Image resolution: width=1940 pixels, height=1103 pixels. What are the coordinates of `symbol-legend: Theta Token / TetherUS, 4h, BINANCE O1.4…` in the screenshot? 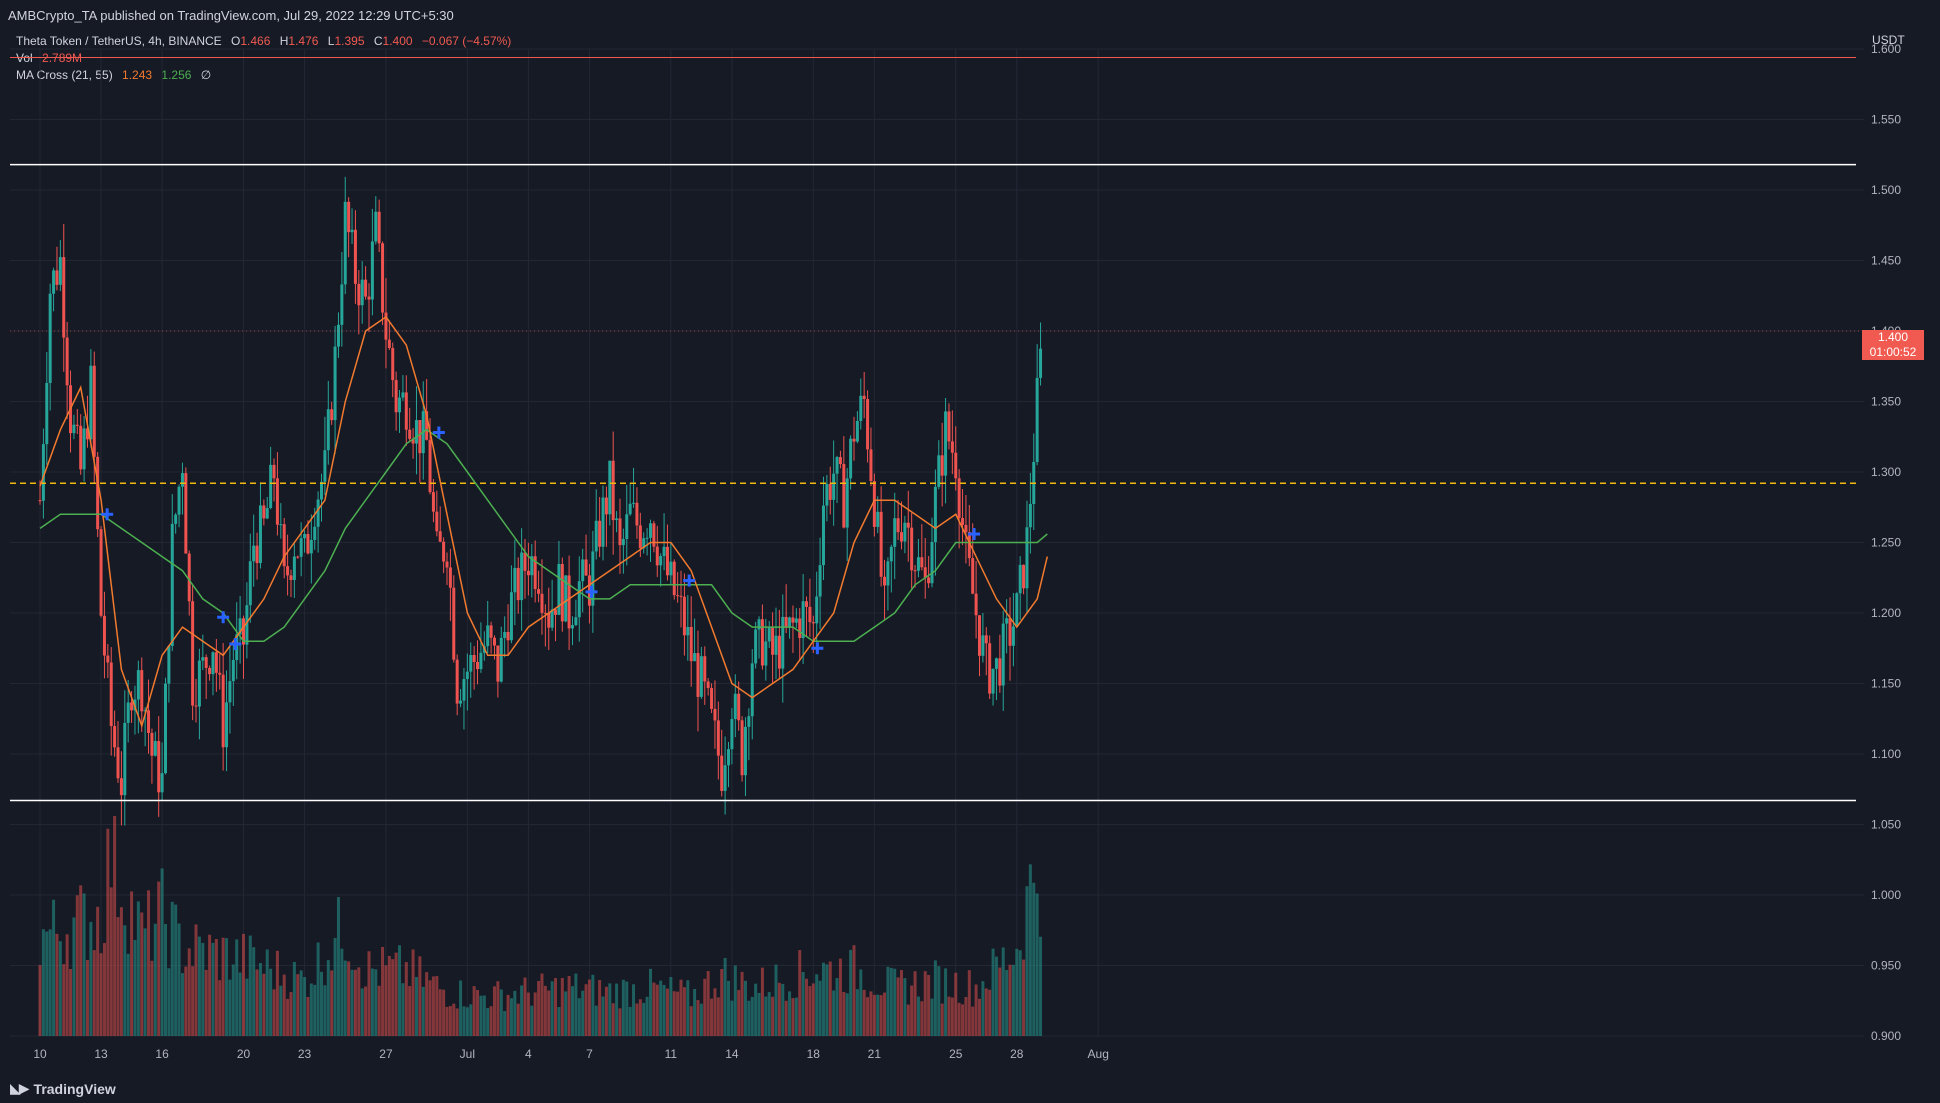 It's located at (263, 41).